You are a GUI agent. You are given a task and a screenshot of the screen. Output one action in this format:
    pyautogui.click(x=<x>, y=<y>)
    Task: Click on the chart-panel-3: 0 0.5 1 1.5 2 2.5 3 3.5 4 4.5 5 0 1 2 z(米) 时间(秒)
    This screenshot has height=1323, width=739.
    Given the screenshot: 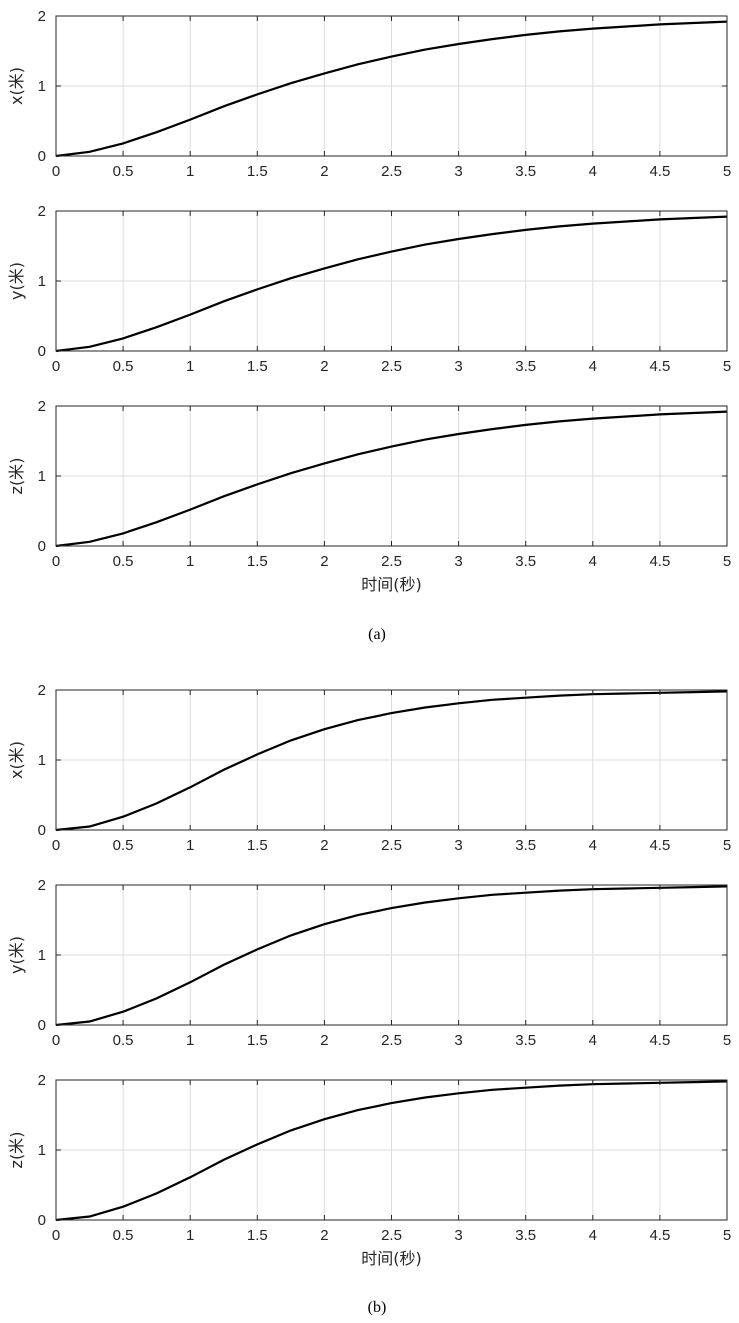 What is the action you would take?
    pyautogui.click(x=369, y=496)
    